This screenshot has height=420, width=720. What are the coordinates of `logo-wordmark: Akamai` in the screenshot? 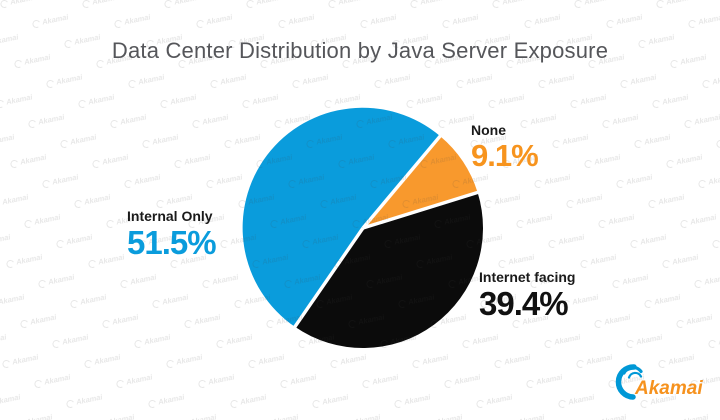 It's located at (668, 388).